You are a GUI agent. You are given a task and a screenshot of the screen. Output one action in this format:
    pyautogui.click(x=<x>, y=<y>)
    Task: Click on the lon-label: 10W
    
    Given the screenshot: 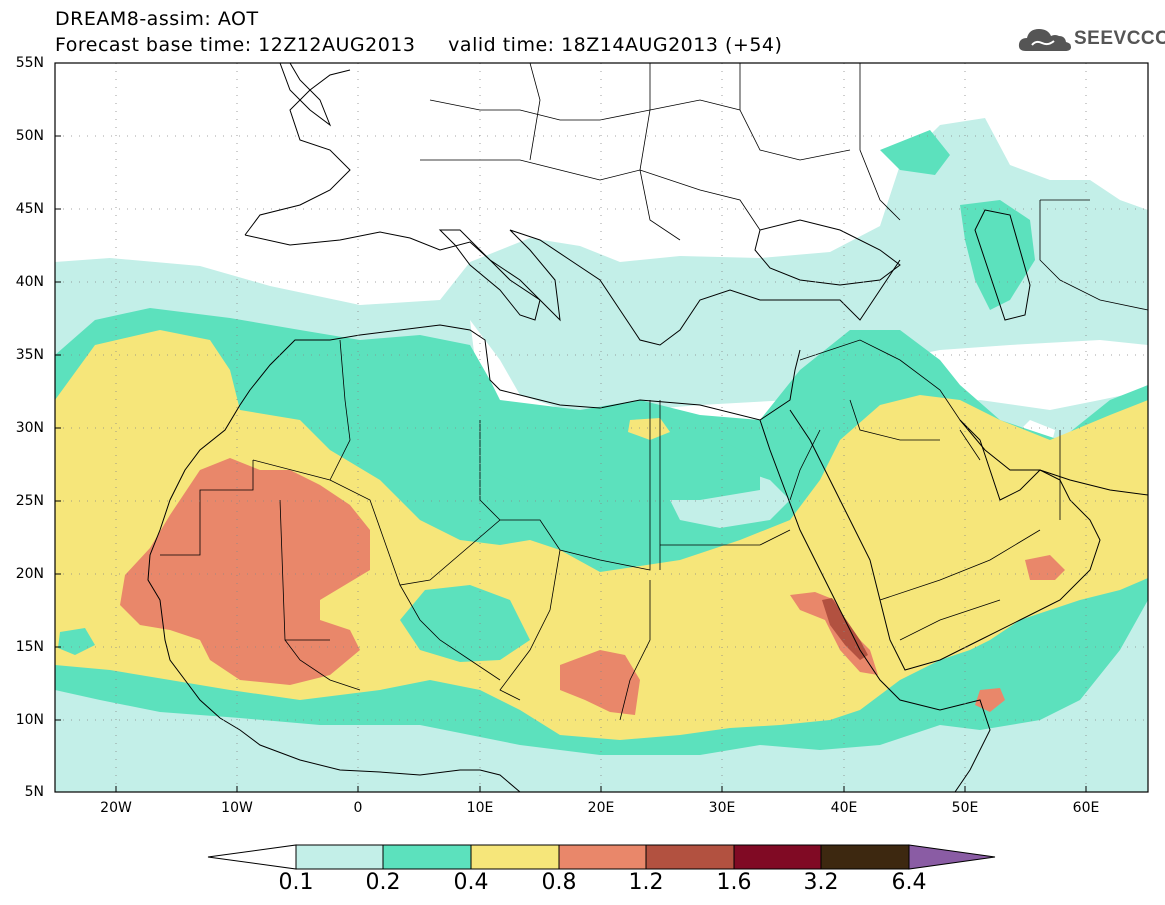 What is the action you would take?
    pyautogui.click(x=237, y=808)
    